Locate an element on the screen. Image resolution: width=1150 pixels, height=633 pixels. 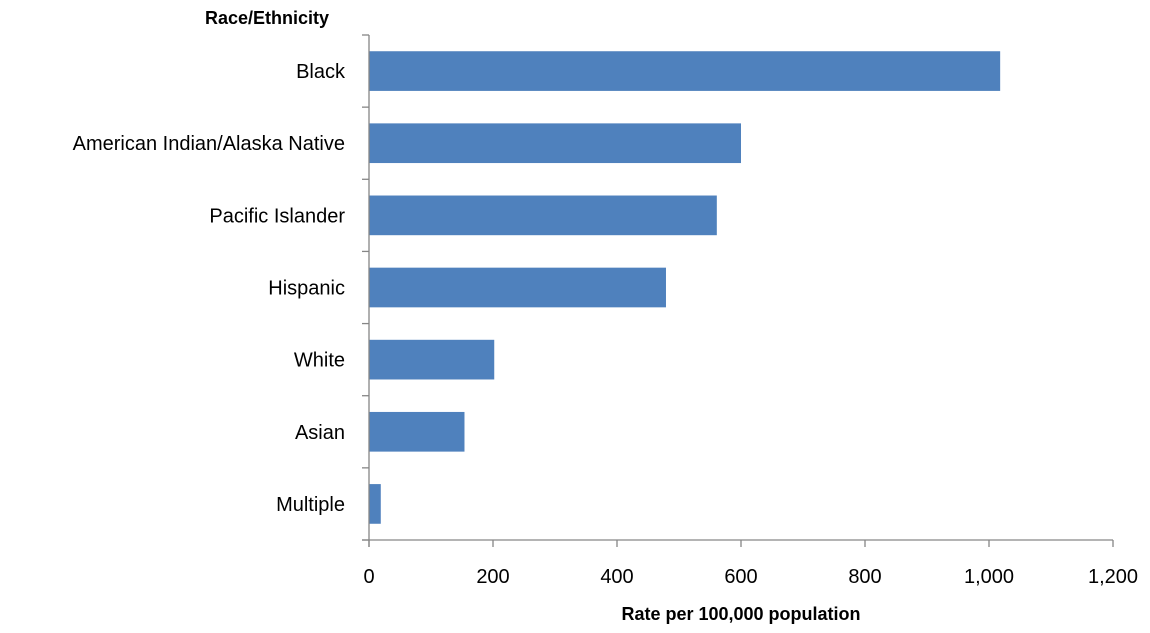
category-label-american-indian-alaska-native: American Indian/Alaska Native is located at coordinates (209, 144).